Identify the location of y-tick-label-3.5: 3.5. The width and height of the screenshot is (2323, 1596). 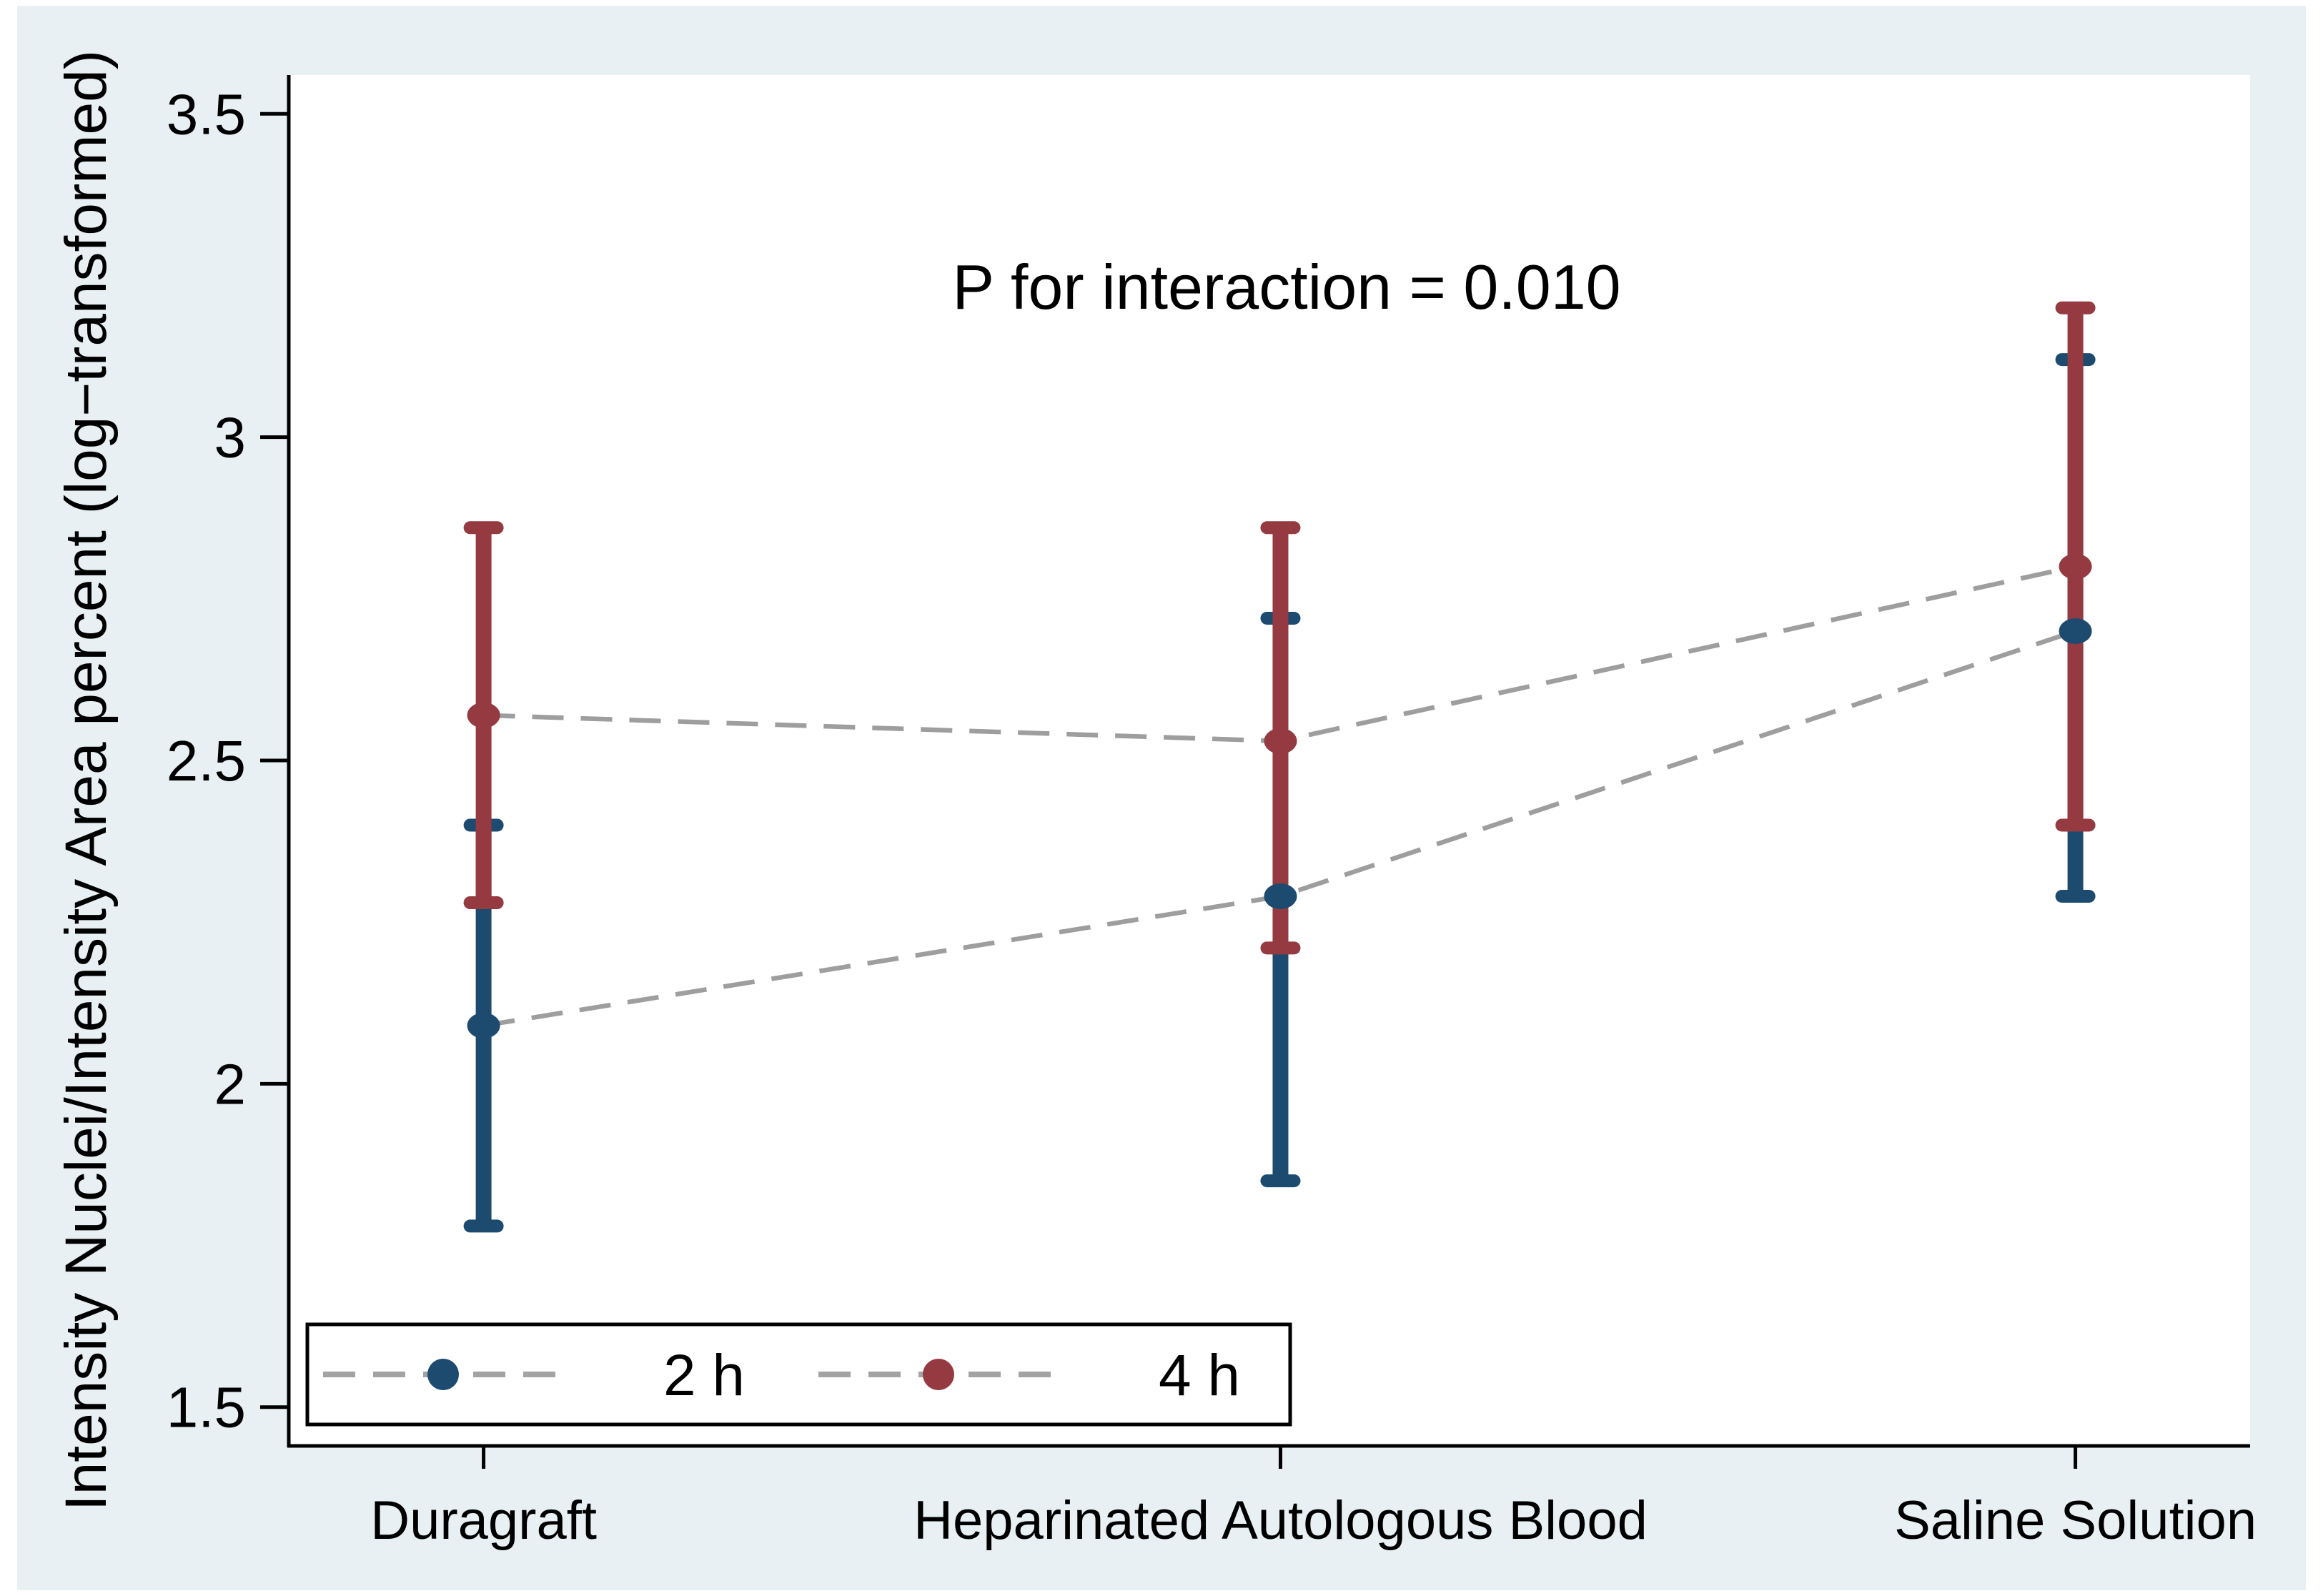
(207, 114).